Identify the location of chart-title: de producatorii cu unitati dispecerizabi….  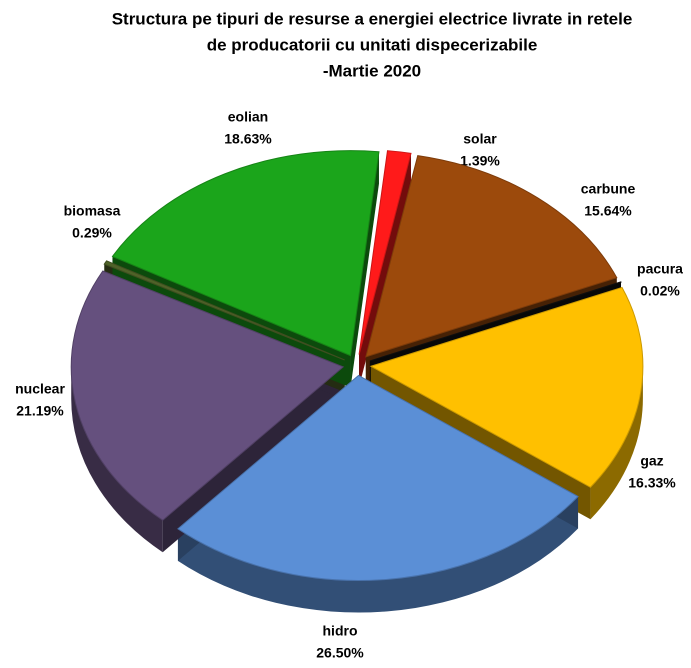
(372, 44).